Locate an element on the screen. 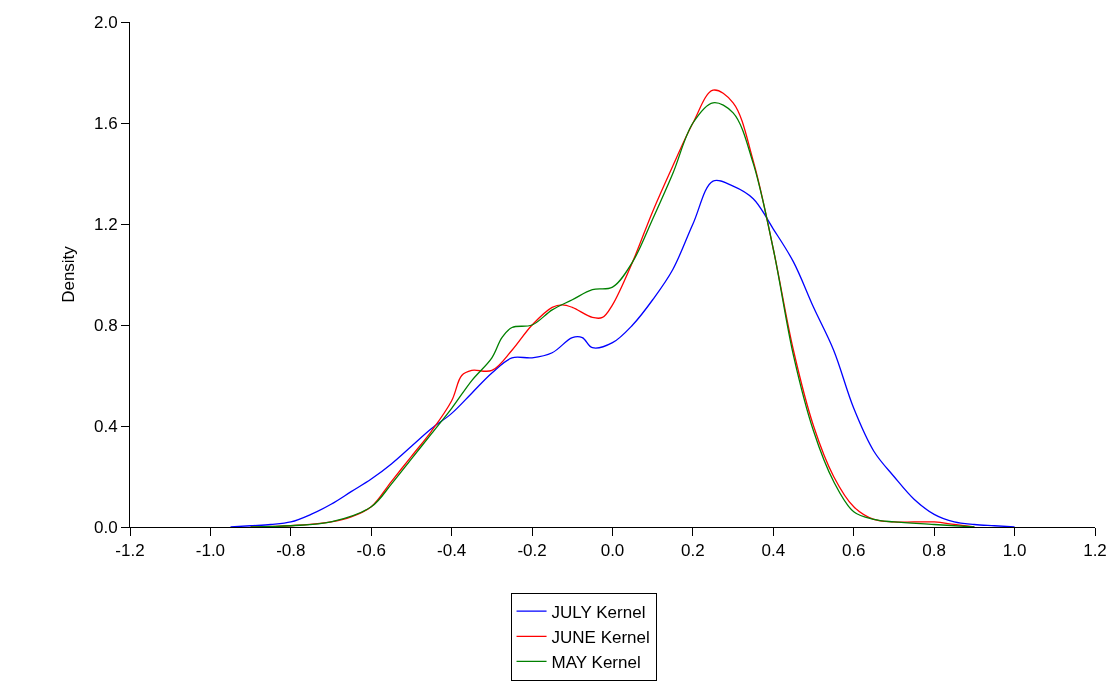  x-tick-label: 0.2 is located at coordinates (693, 551).